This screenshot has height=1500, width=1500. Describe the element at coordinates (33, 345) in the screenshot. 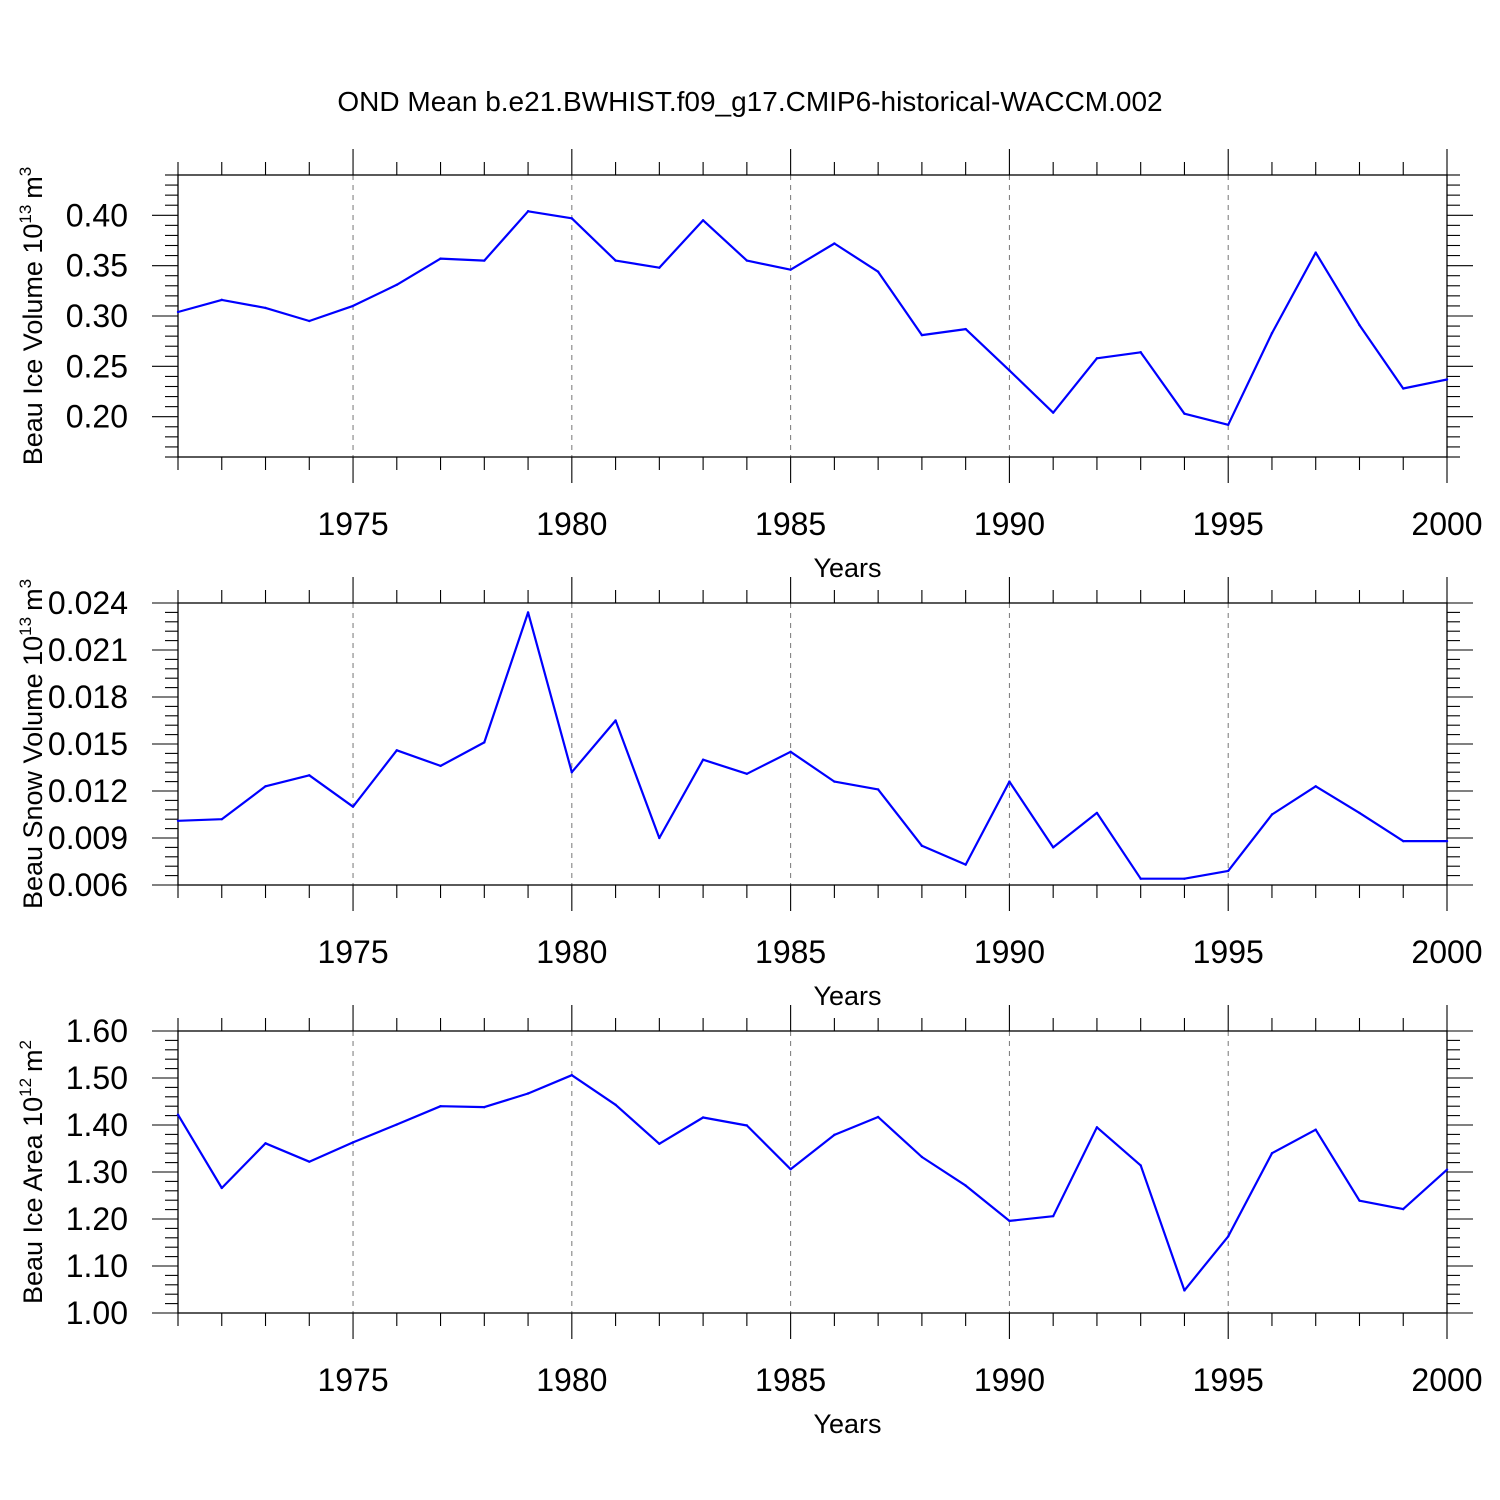

I see `y-axis-title-text: Beau Ice Volume 10` at that location.